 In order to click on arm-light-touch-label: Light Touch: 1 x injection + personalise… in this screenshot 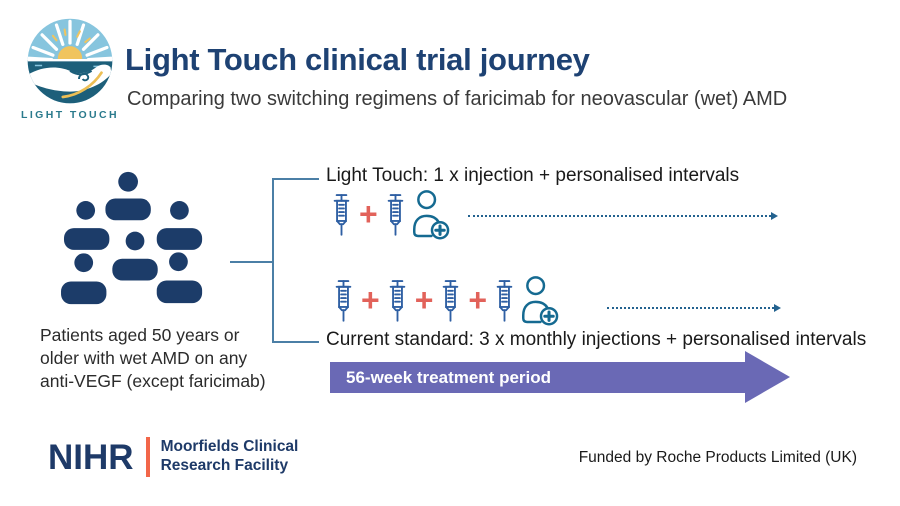, I will do `click(533, 175)`.